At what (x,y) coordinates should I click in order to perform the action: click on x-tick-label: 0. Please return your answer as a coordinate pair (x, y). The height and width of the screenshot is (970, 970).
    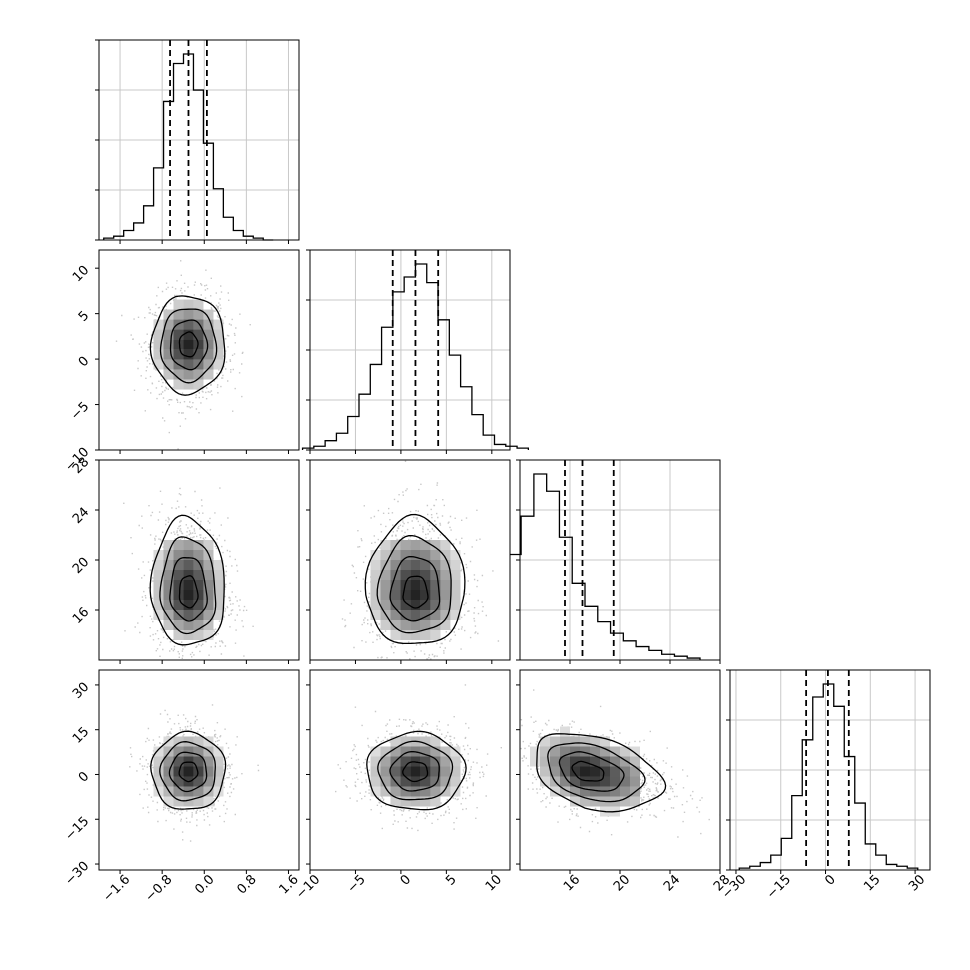
    Looking at the image, I should click on (830, 880).